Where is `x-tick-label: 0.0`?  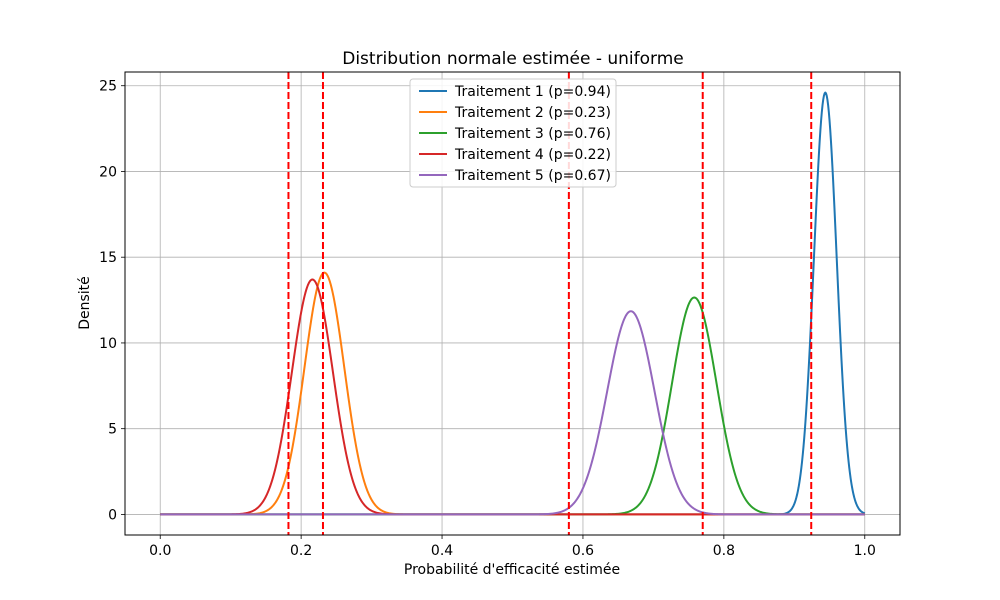
x-tick-label: 0.0 is located at coordinates (160, 551).